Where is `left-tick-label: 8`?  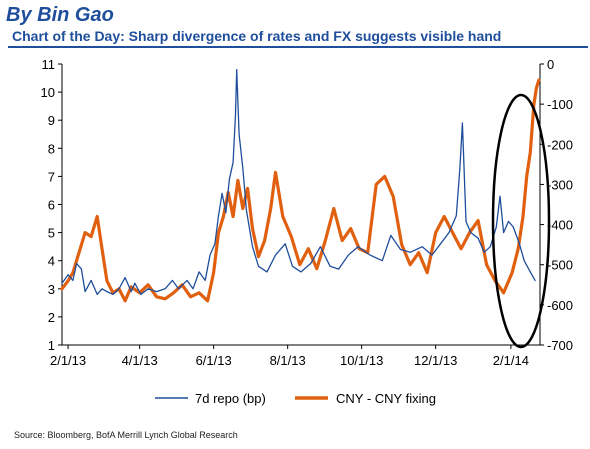
left-tick-label: 8 is located at coordinates (51, 148).